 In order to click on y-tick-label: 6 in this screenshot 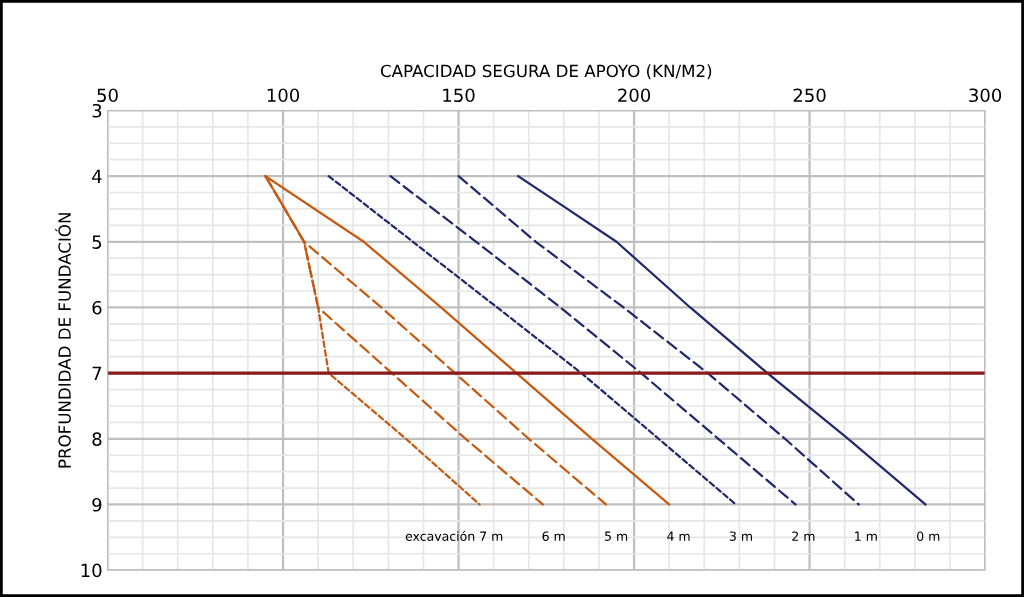, I will do `click(97, 307)`.